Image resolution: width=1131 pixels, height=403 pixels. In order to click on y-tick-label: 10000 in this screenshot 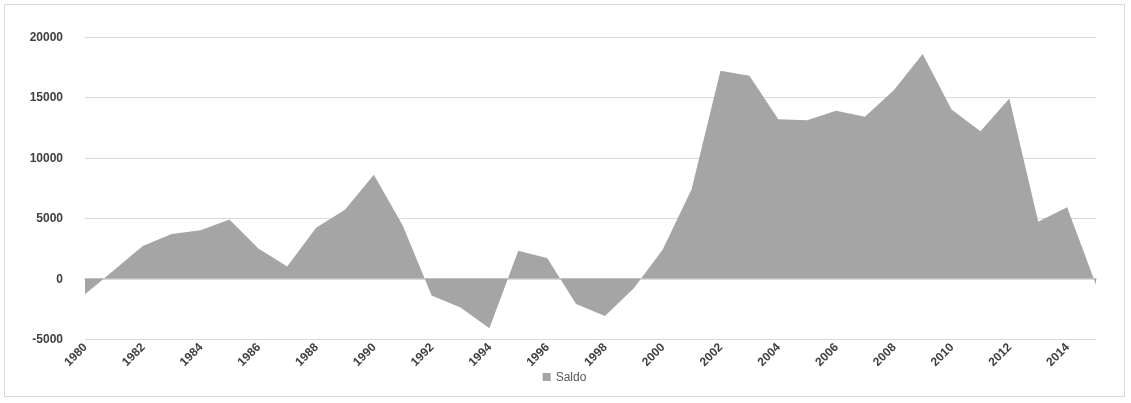, I will do `click(46, 157)`.